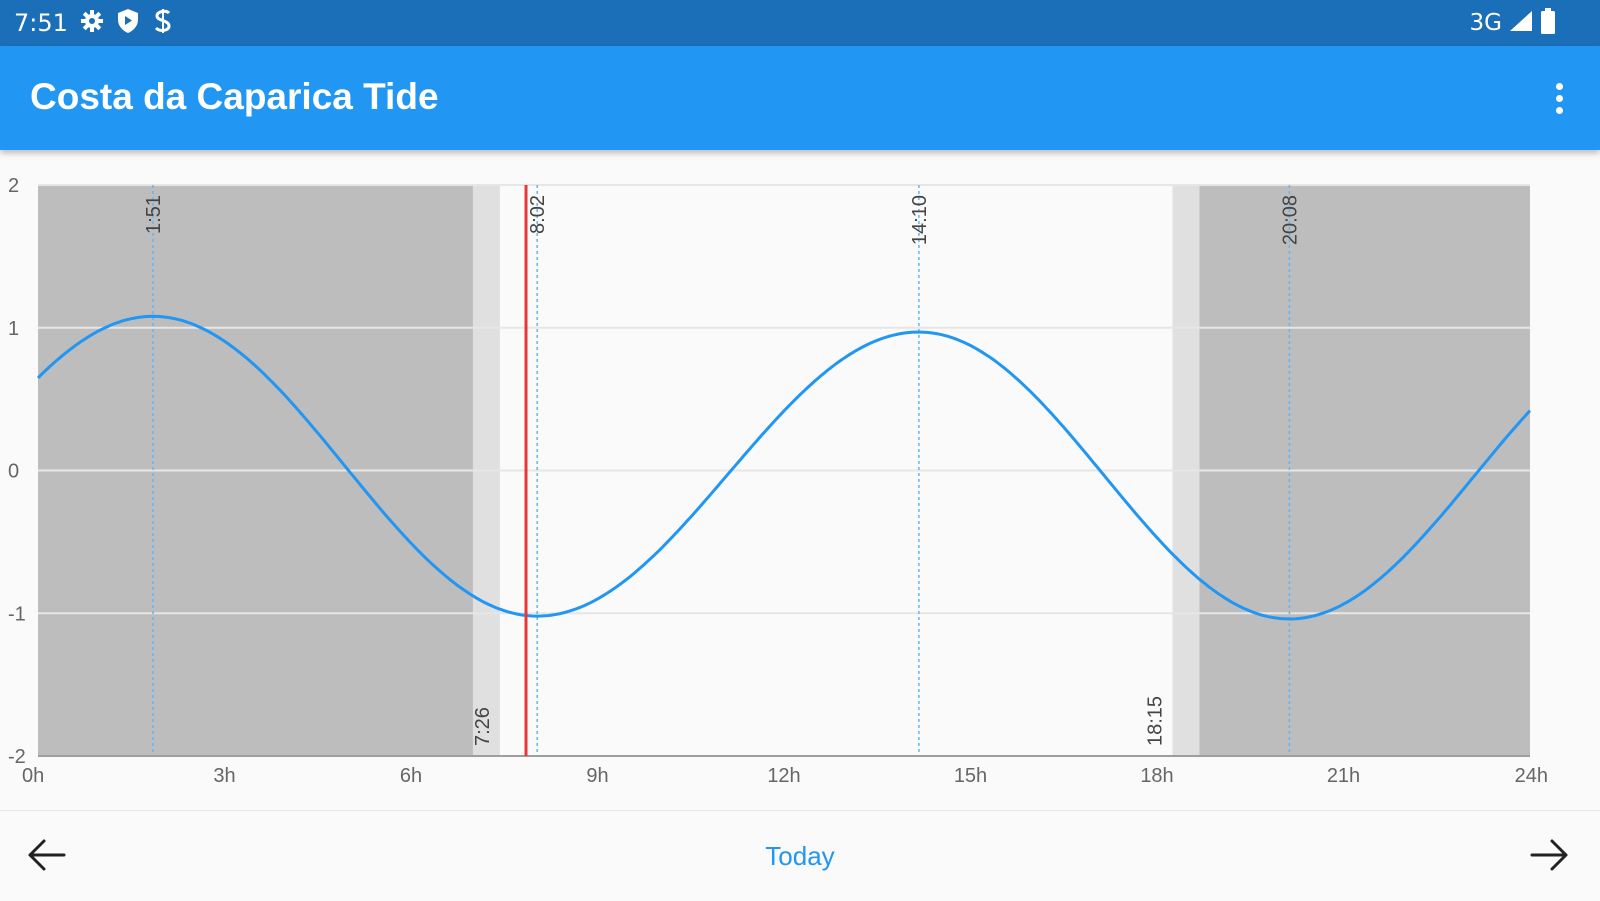  Describe the element at coordinates (597, 776) in the screenshot. I see `x-tick-label: 9h` at that location.